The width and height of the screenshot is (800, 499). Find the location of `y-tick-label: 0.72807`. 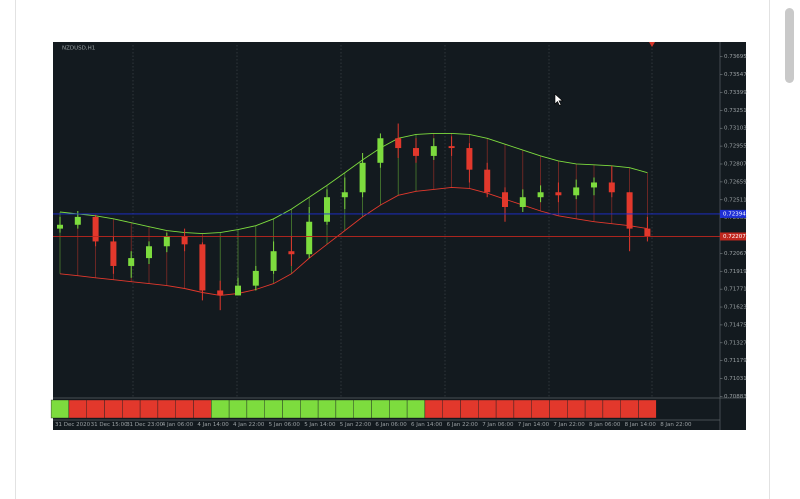

y-tick-label: 0.72807 is located at coordinates (735, 164).